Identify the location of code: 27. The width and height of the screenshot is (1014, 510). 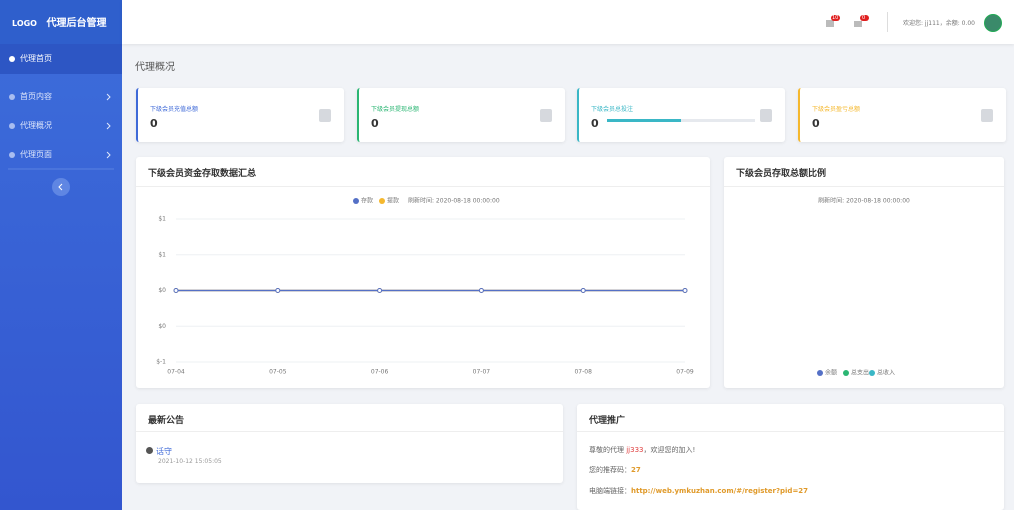
(636, 470).